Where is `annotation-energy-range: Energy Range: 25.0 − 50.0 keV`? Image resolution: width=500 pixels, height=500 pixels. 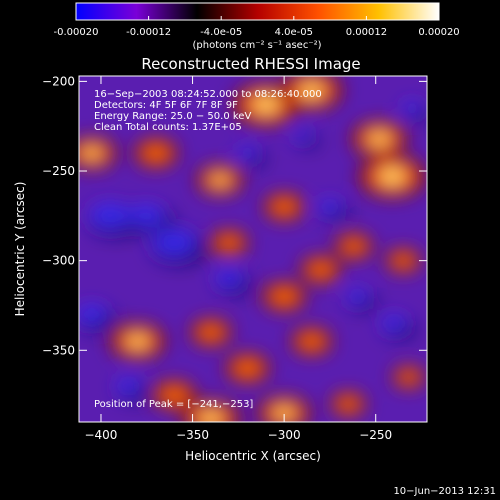
annotation-energy-range: Energy Range: 25.0 − 50.0 keV is located at coordinates (172, 116).